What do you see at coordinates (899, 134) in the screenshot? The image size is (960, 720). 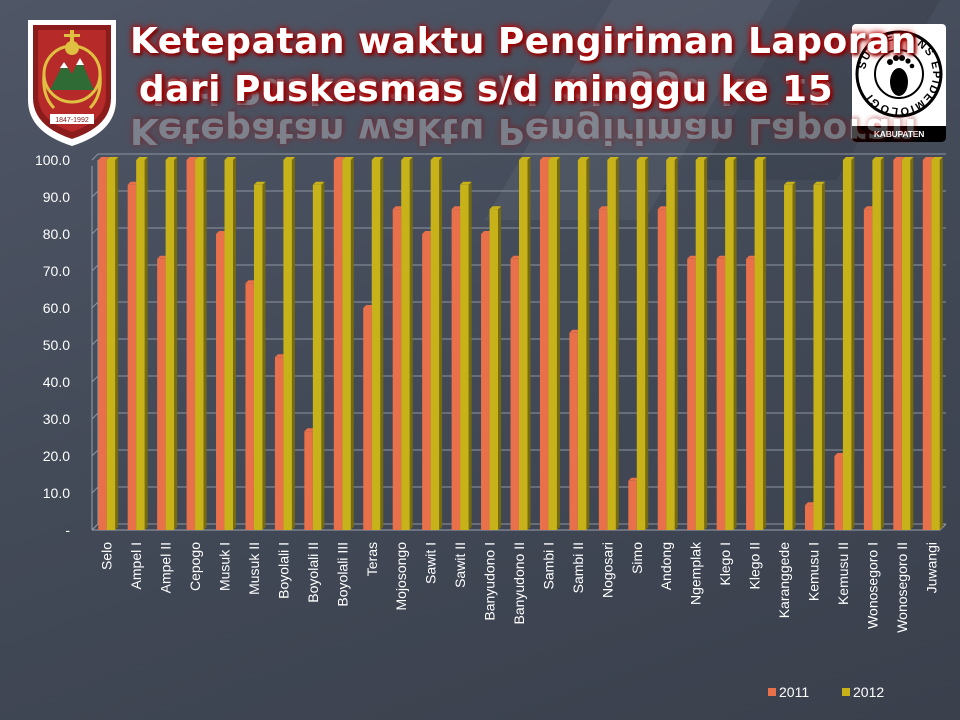 I see `logo-caption: KABUPATEN BOYOLALI` at bounding box center [899, 134].